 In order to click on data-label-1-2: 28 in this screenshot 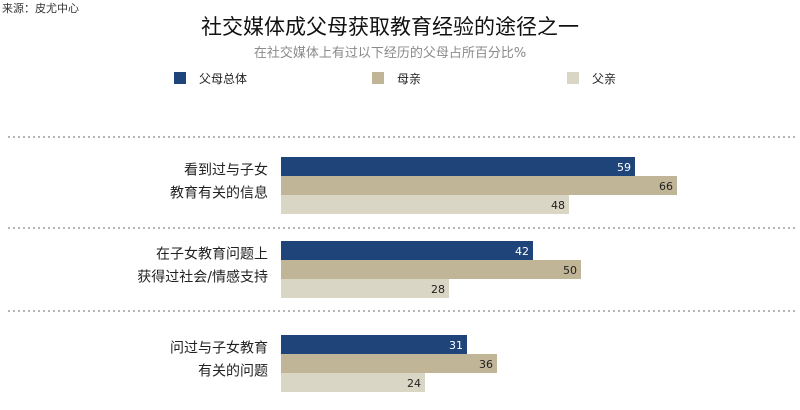, I will do `click(438, 289)`.